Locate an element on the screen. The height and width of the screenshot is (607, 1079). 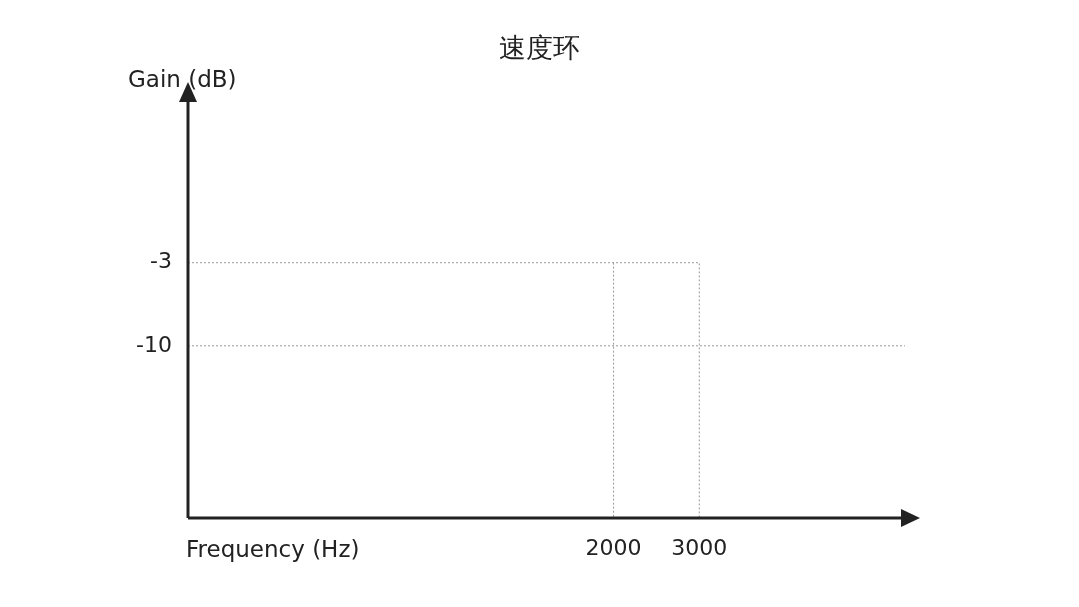
y-axis-title: Gain (dB) is located at coordinates (182, 79).